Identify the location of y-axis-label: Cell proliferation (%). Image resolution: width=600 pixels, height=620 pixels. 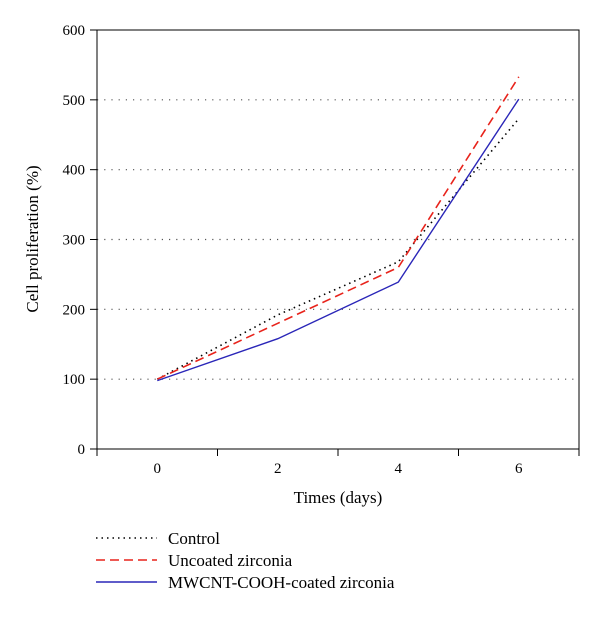
(32, 238).